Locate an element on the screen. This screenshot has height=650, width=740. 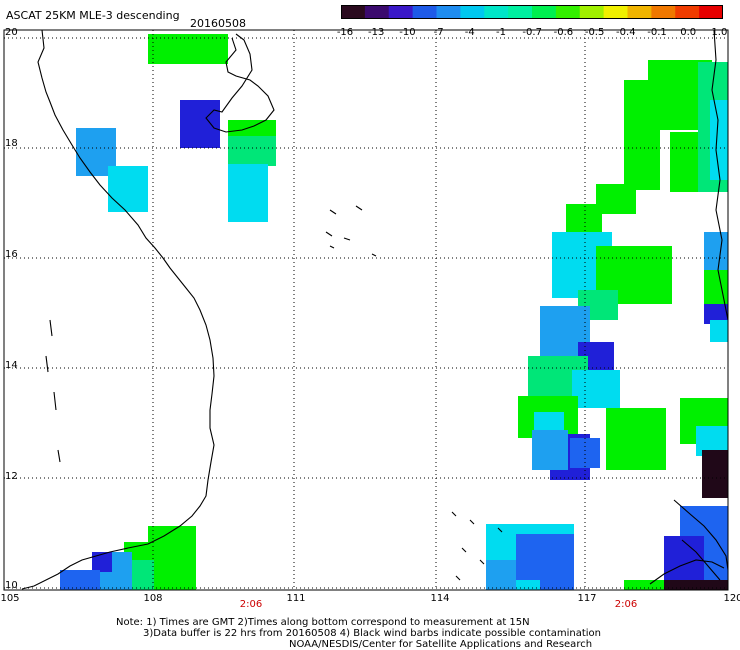
colorbar-label: -16 is located at coordinates (345, 32).